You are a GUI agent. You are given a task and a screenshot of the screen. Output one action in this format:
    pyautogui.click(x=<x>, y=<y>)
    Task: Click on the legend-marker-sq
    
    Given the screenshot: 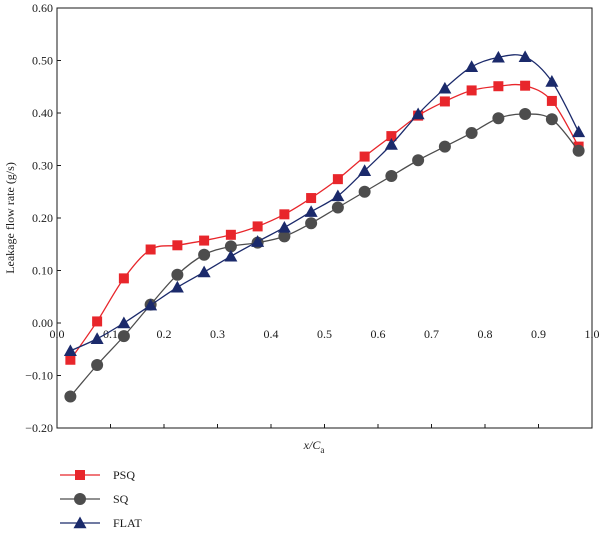 What is the action you would take?
    pyautogui.click(x=80, y=499)
    